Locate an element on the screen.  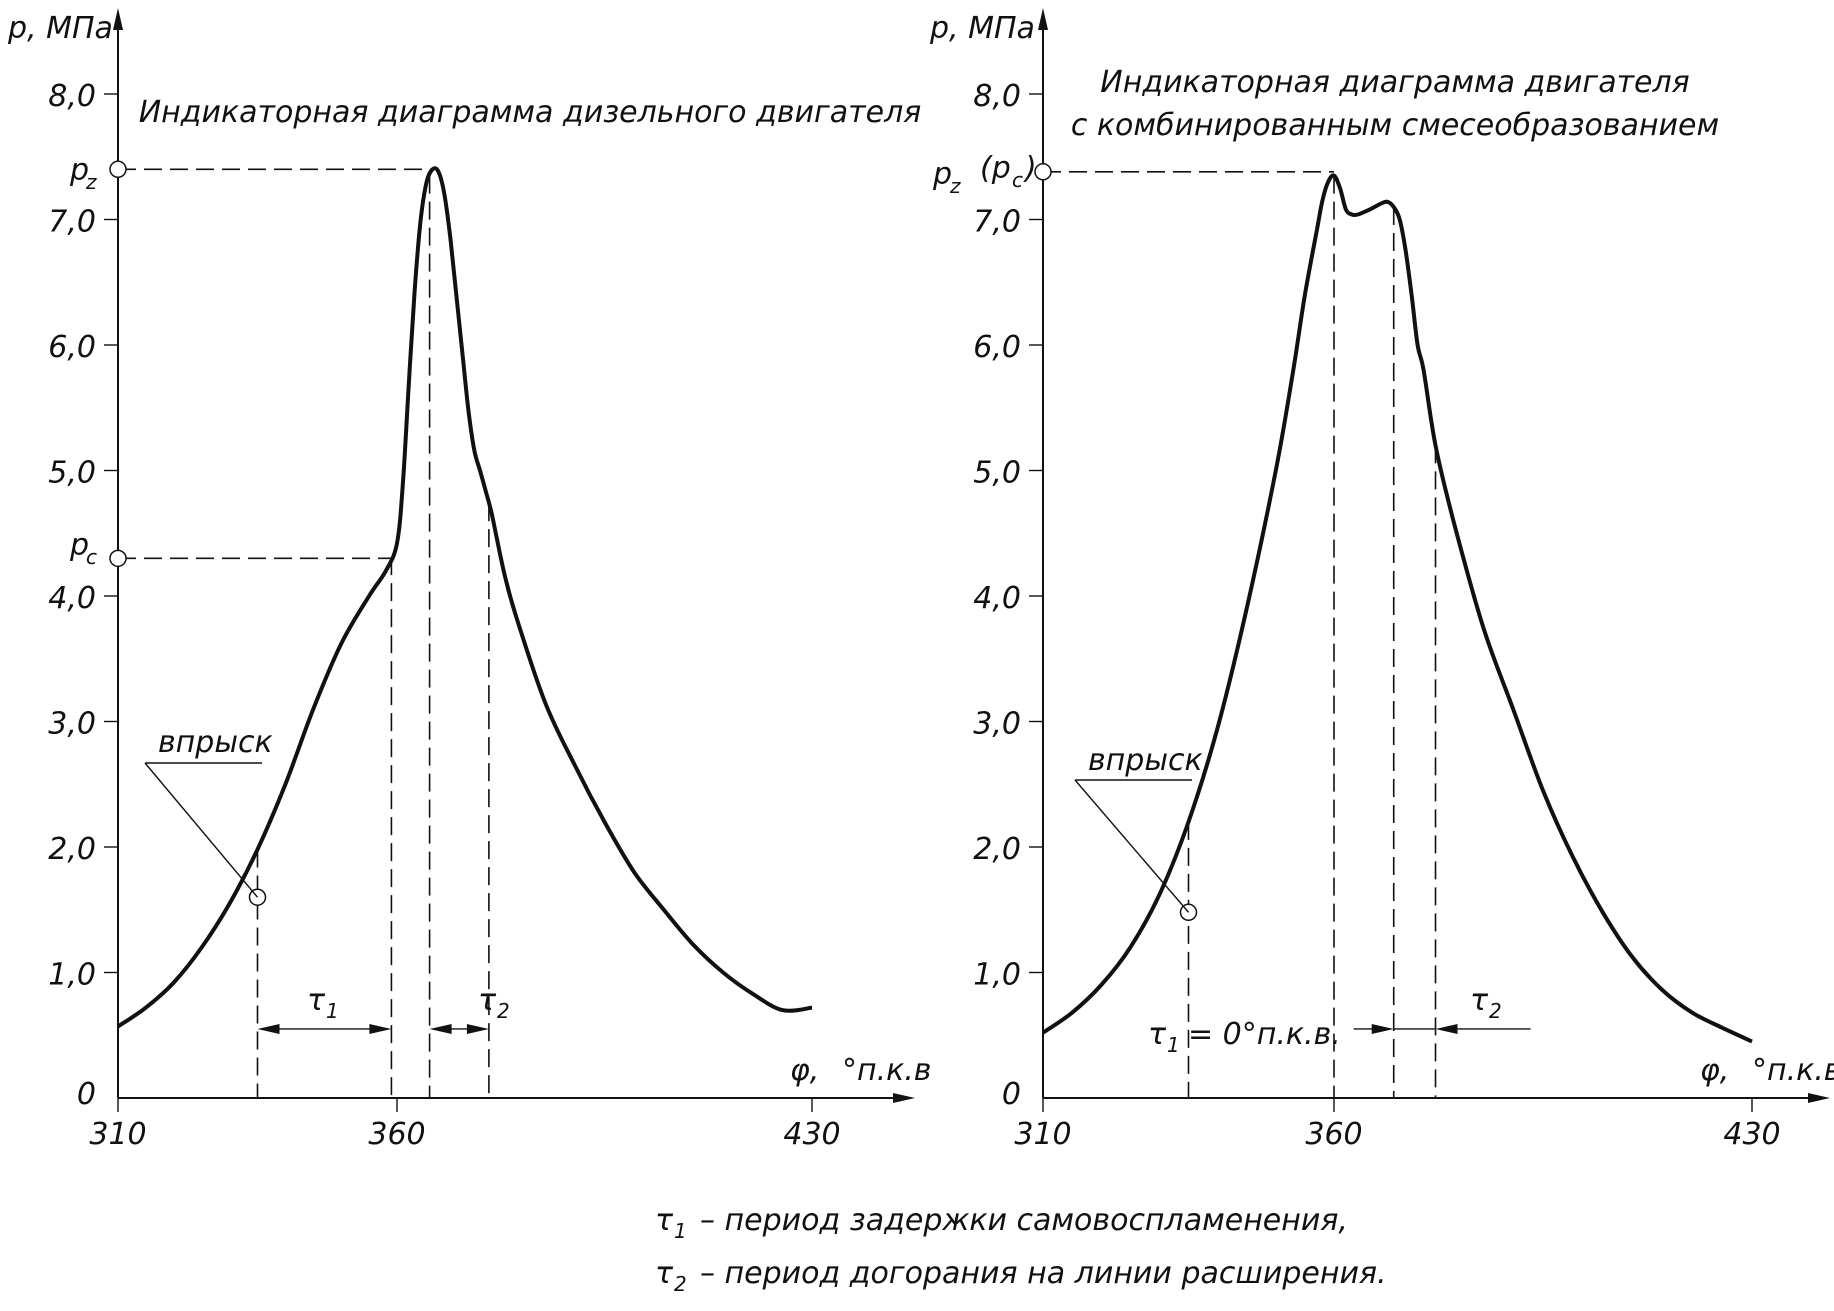
chart-title-line-2: с комбинированным смесеобразованием is located at coordinates (1395, 125).